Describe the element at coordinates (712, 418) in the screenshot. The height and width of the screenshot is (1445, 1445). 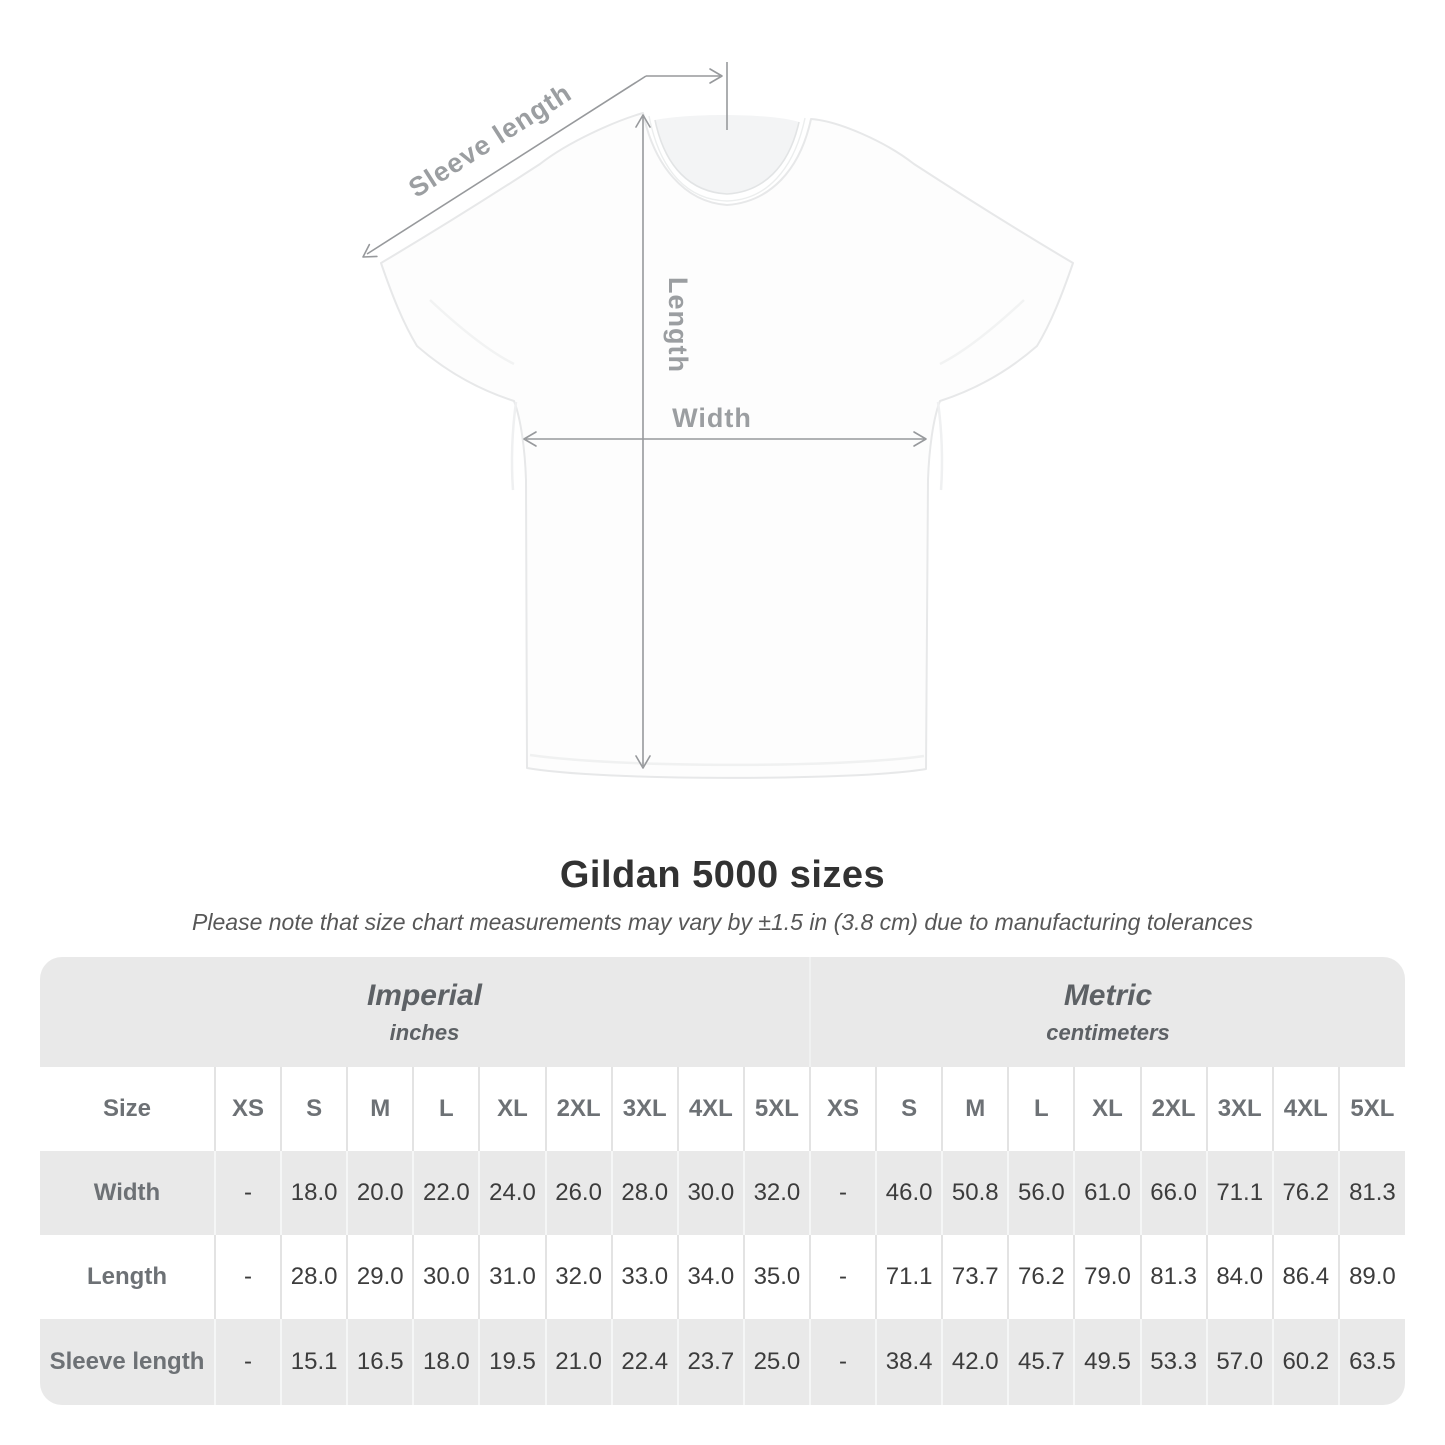
I see `width-label: Width` at that location.